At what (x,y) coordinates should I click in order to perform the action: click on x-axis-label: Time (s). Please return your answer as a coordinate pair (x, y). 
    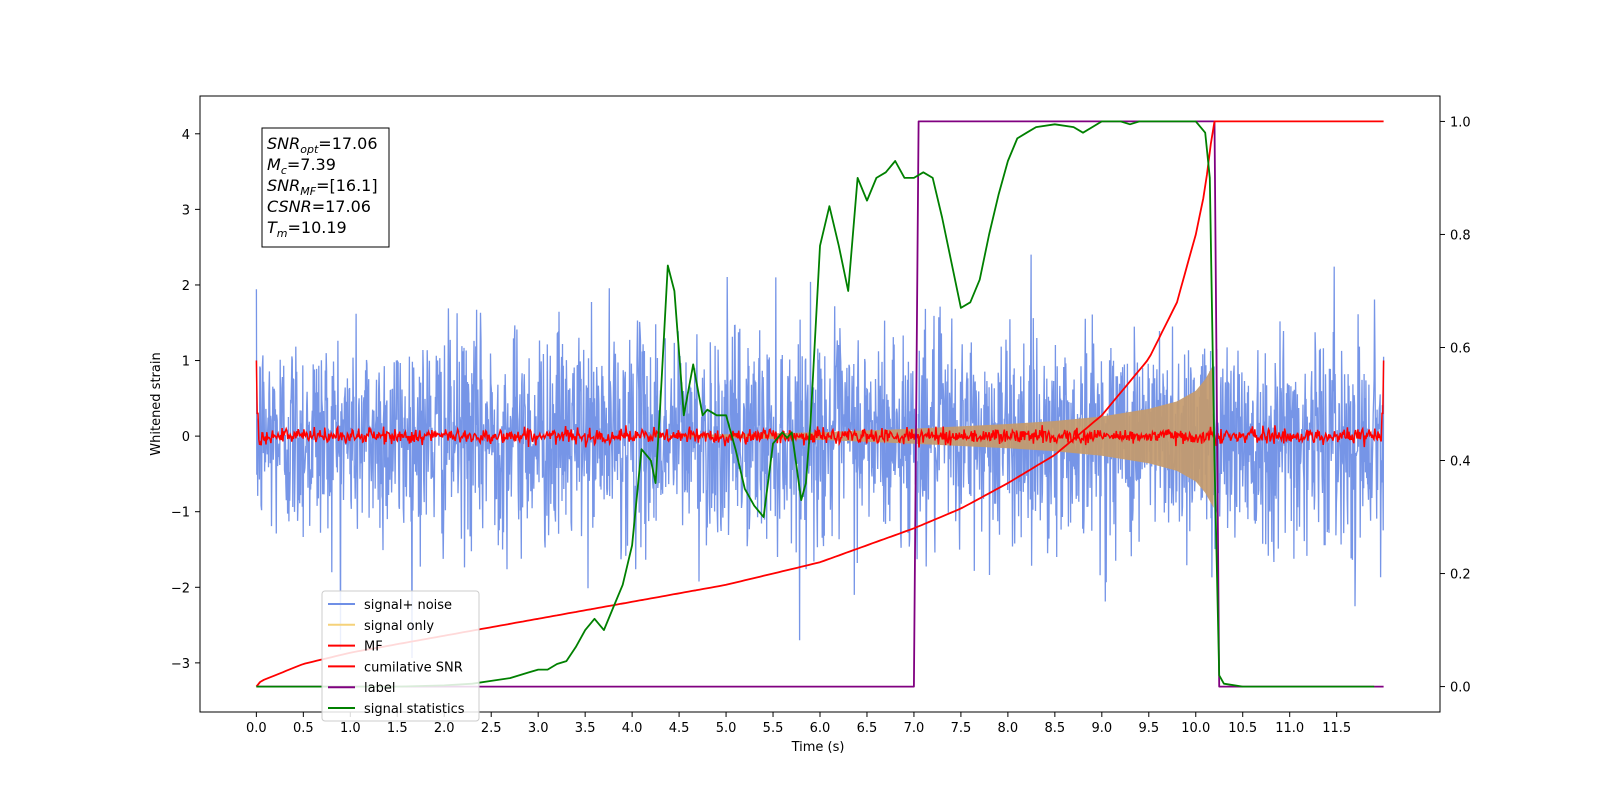
    Looking at the image, I should click on (818, 747).